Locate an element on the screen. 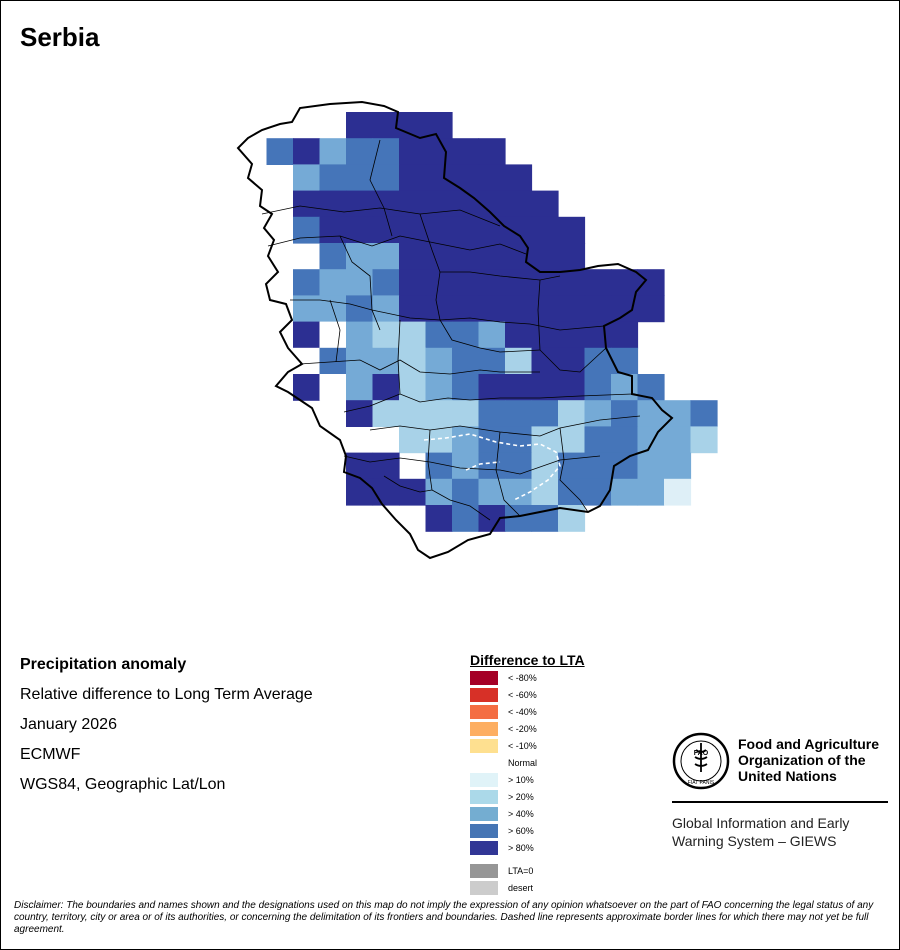  fao-name-line3: United Nations is located at coordinates (787, 776).